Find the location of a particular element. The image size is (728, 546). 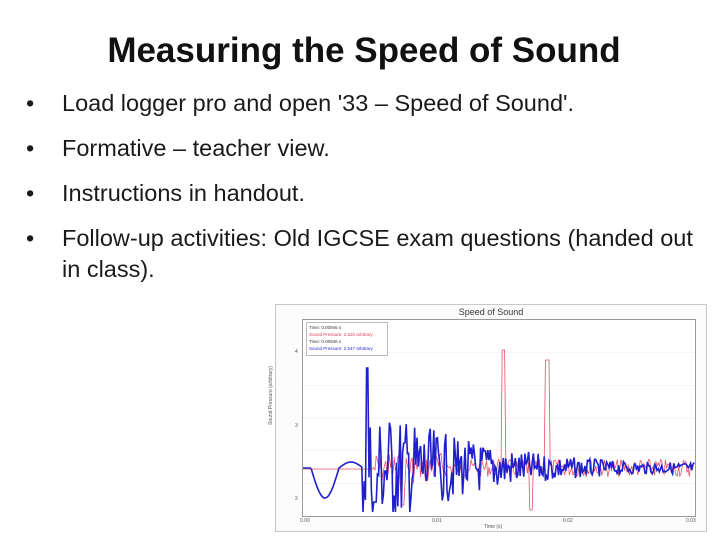

bullet-item: • Instructions in handout. is located at coordinates (371, 193).